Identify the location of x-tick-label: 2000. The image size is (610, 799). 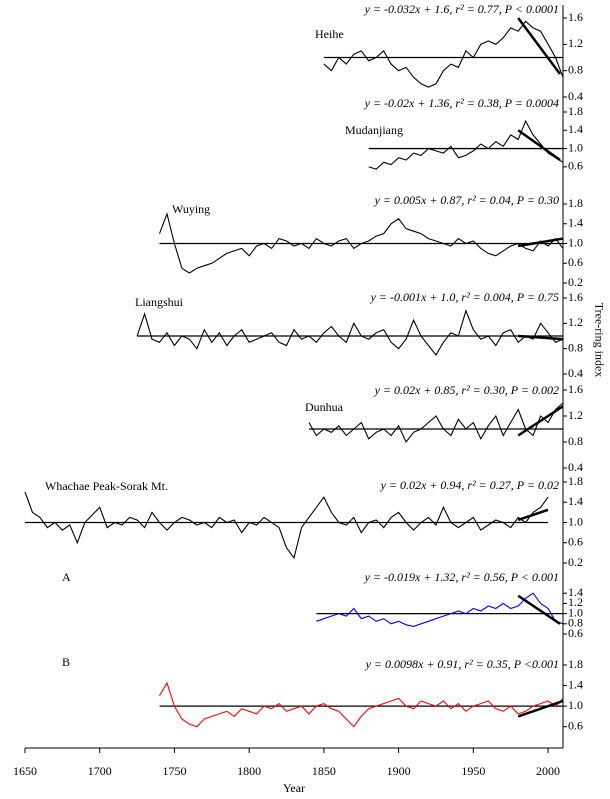
(548, 771).